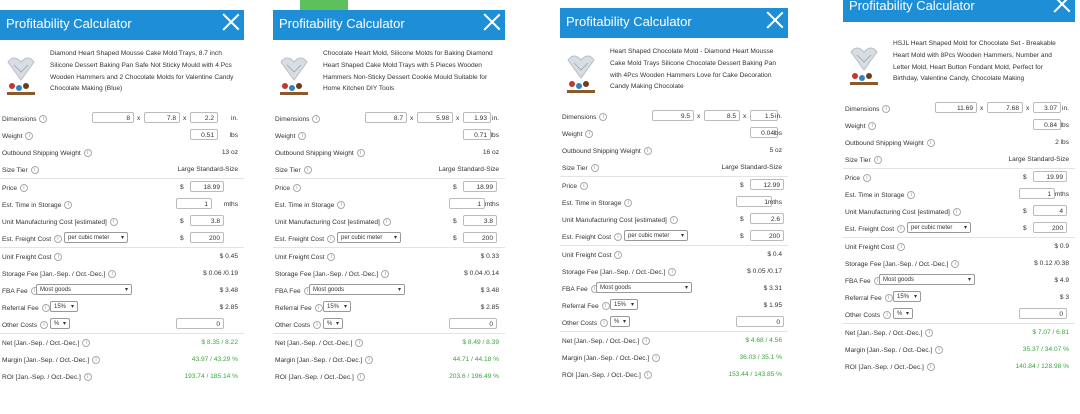 The width and height of the screenshot is (1080, 414). I want to click on referral-fee-value: $ 2.85, so click(489, 307).